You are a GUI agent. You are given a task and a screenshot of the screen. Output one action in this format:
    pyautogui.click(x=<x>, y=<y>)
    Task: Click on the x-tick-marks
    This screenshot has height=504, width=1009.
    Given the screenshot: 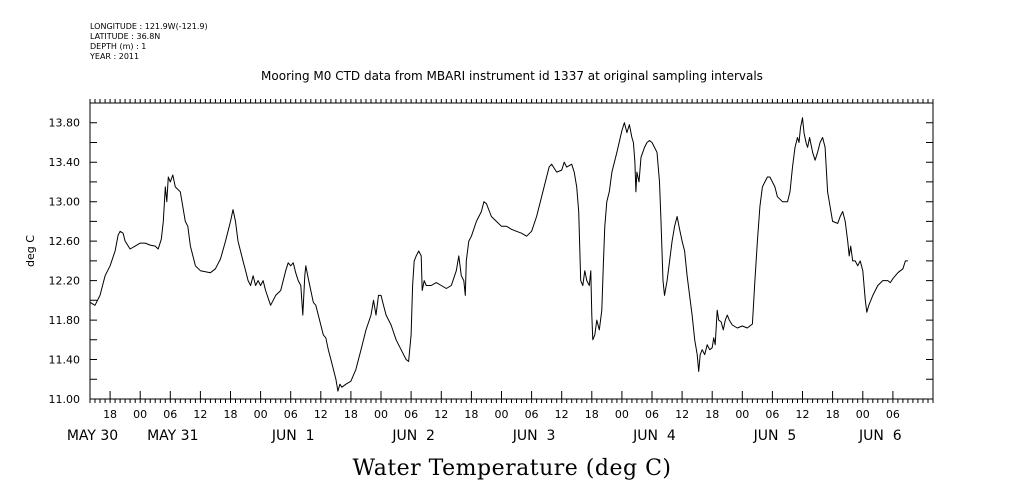 What is the action you would take?
    pyautogui.click(x=501, y=395)
    